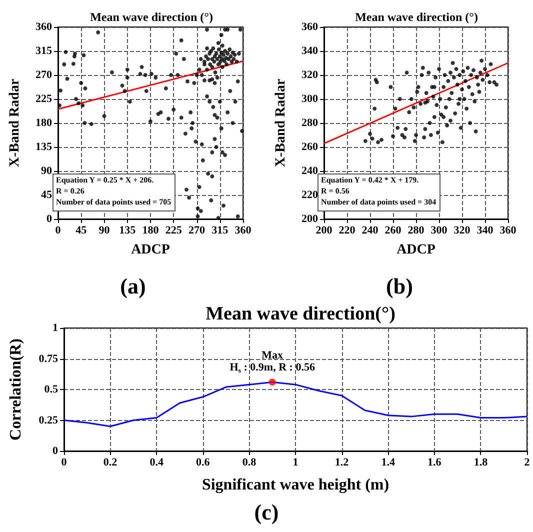 The height and width of the screenshot is (532, 533). What do you see at coordinates (335, 191) in the screenshot?
I see `annotation: R = 0.56` at bounding box center [335, 191].